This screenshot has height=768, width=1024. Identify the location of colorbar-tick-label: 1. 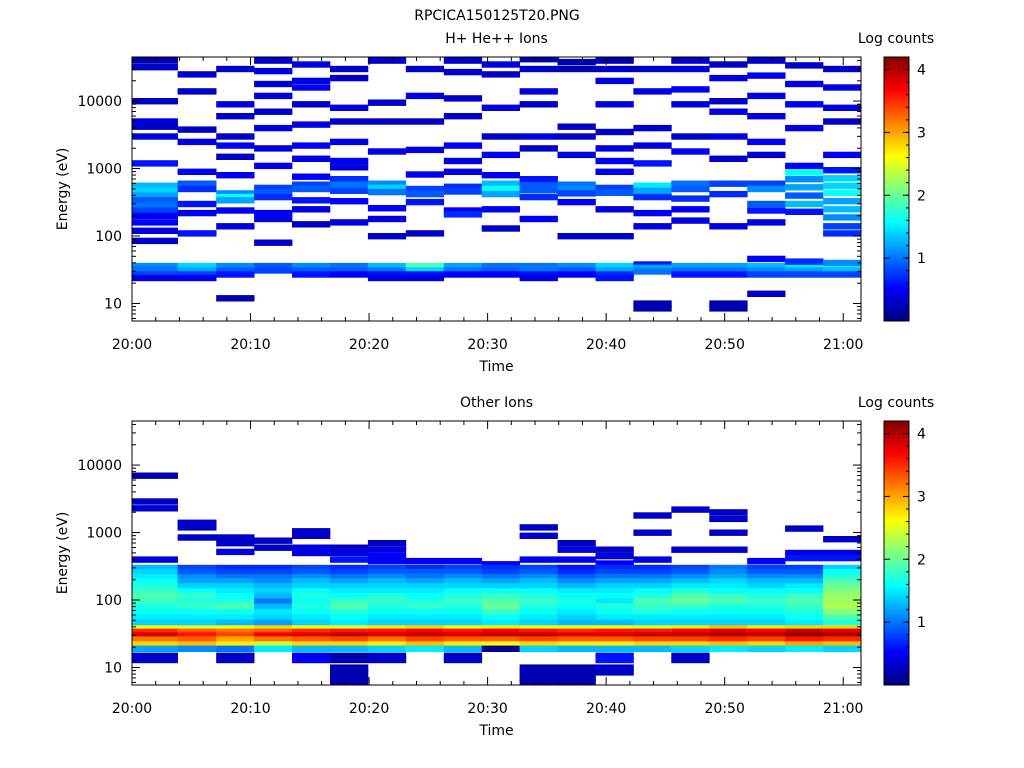
(921, 259).